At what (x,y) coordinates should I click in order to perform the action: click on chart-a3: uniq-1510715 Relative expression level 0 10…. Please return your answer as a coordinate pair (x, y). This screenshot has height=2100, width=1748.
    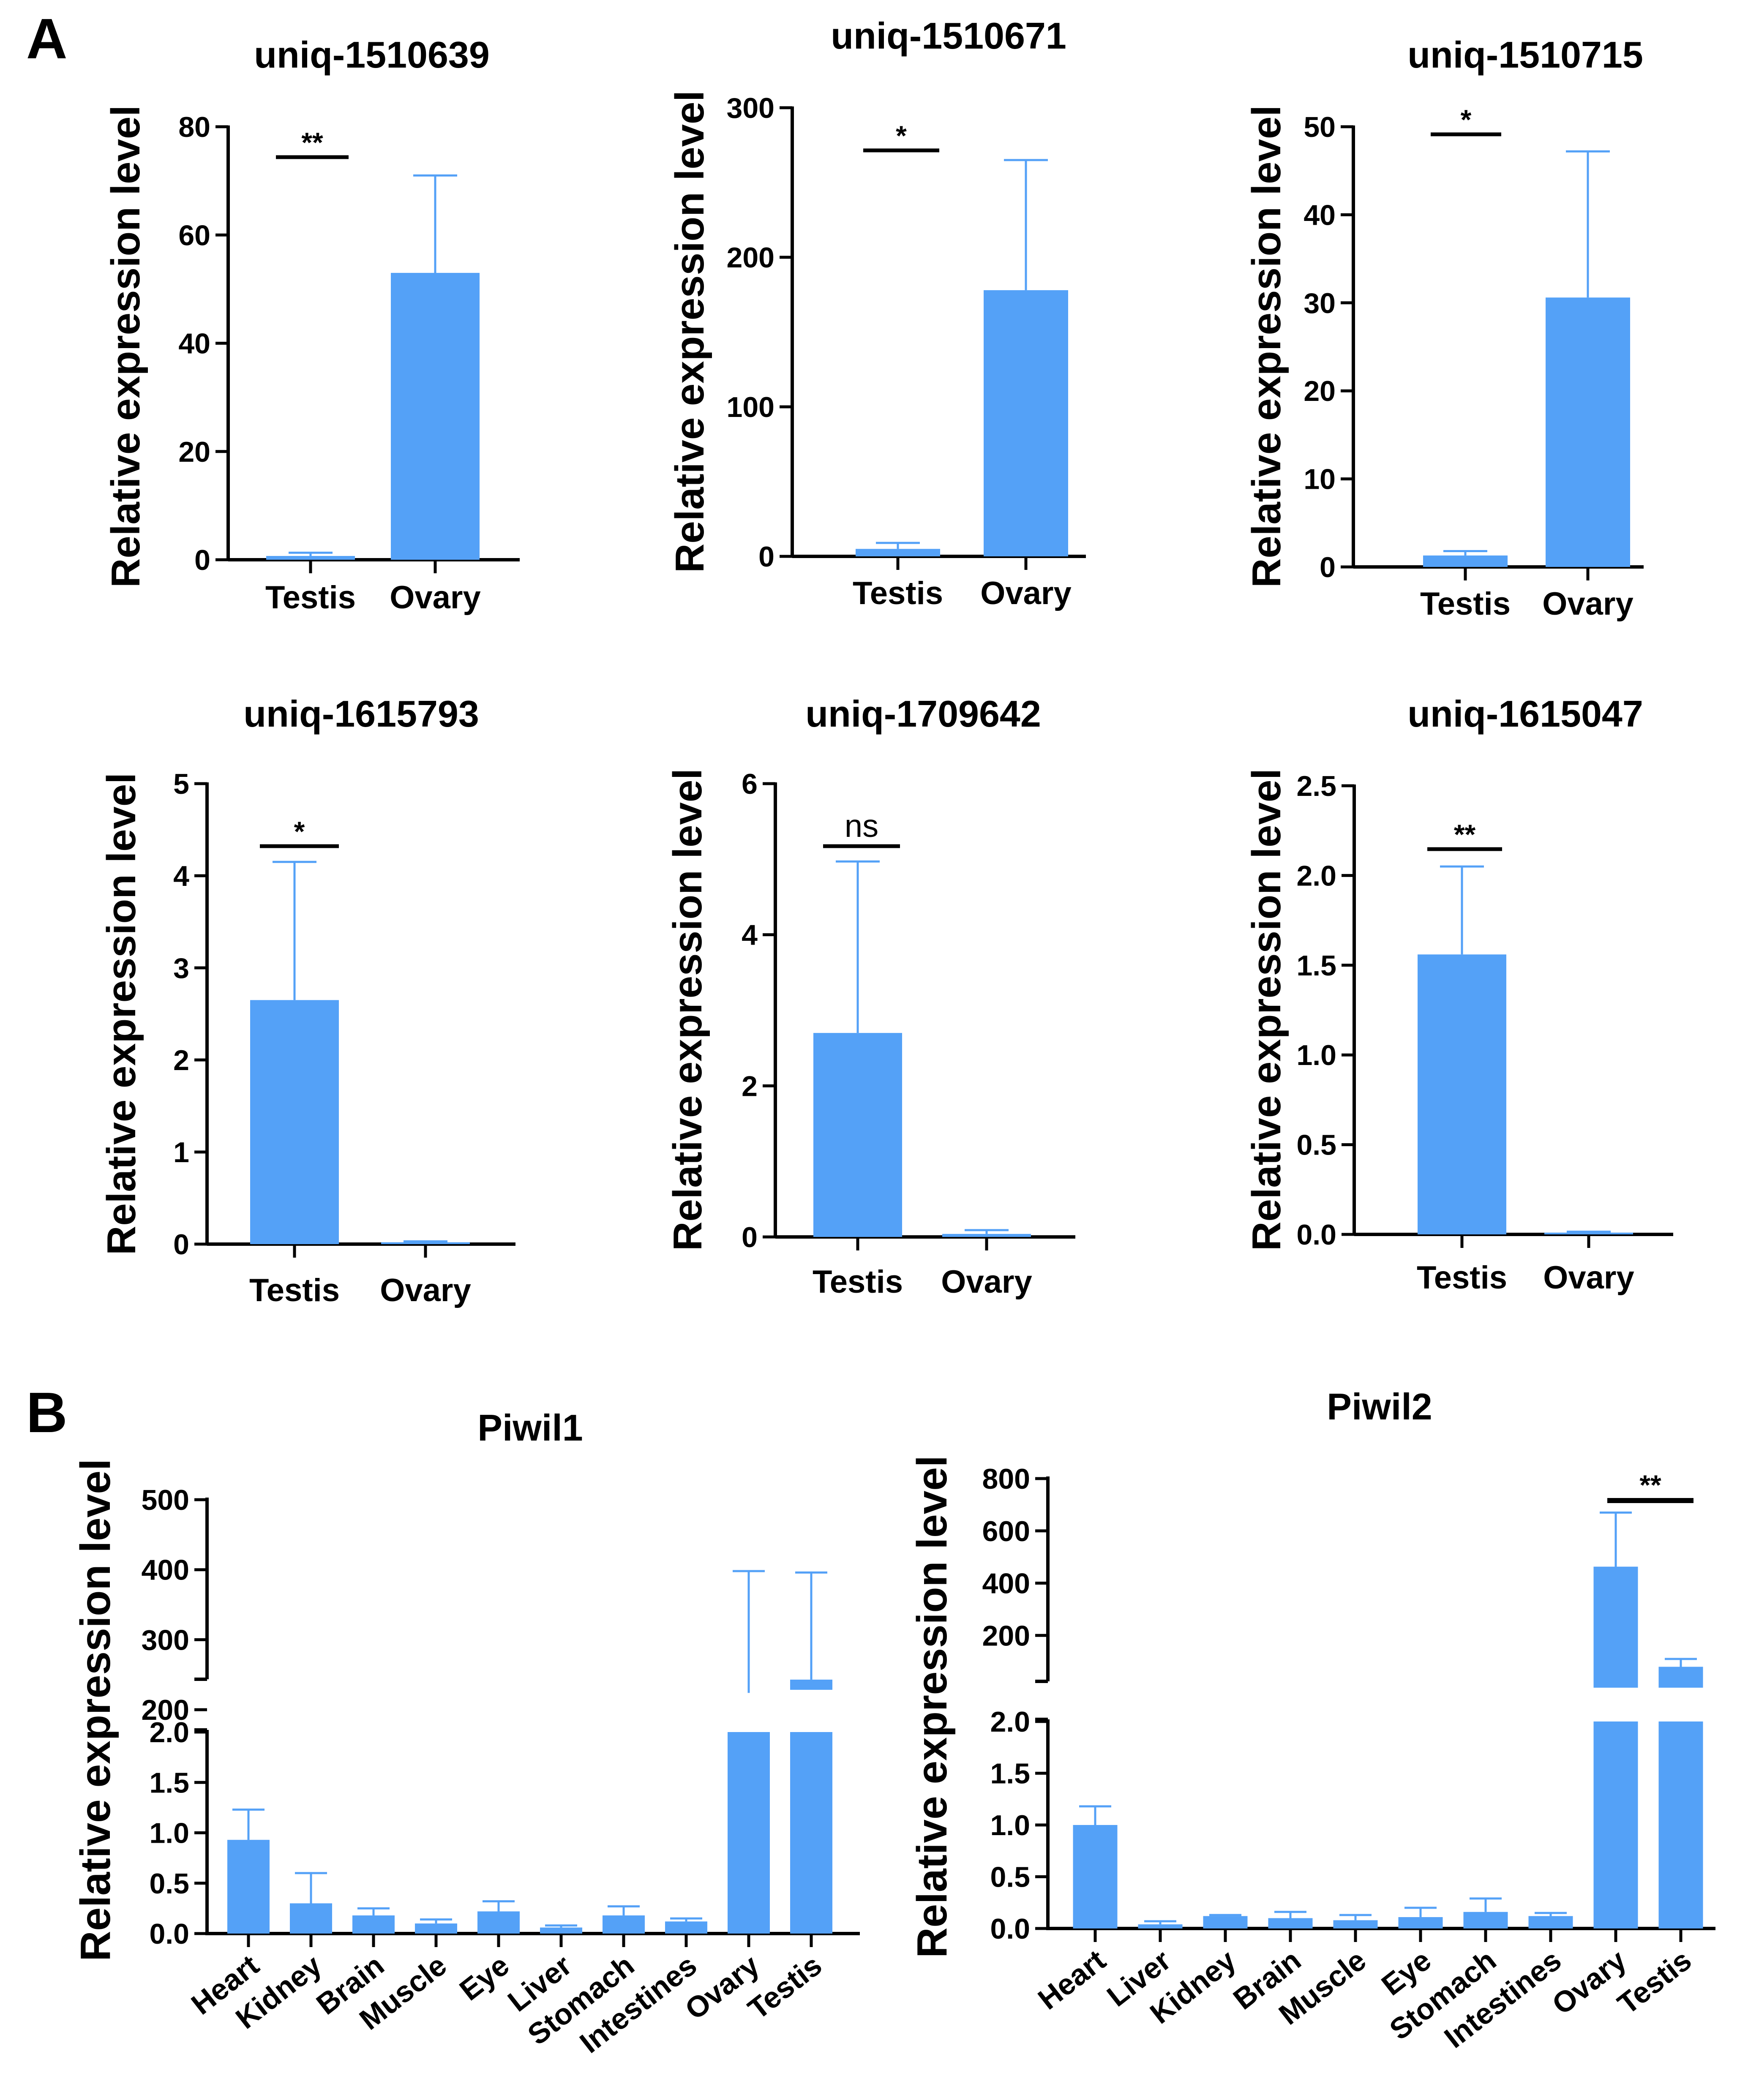
    Looking at the image, I should click on (1444, 328).